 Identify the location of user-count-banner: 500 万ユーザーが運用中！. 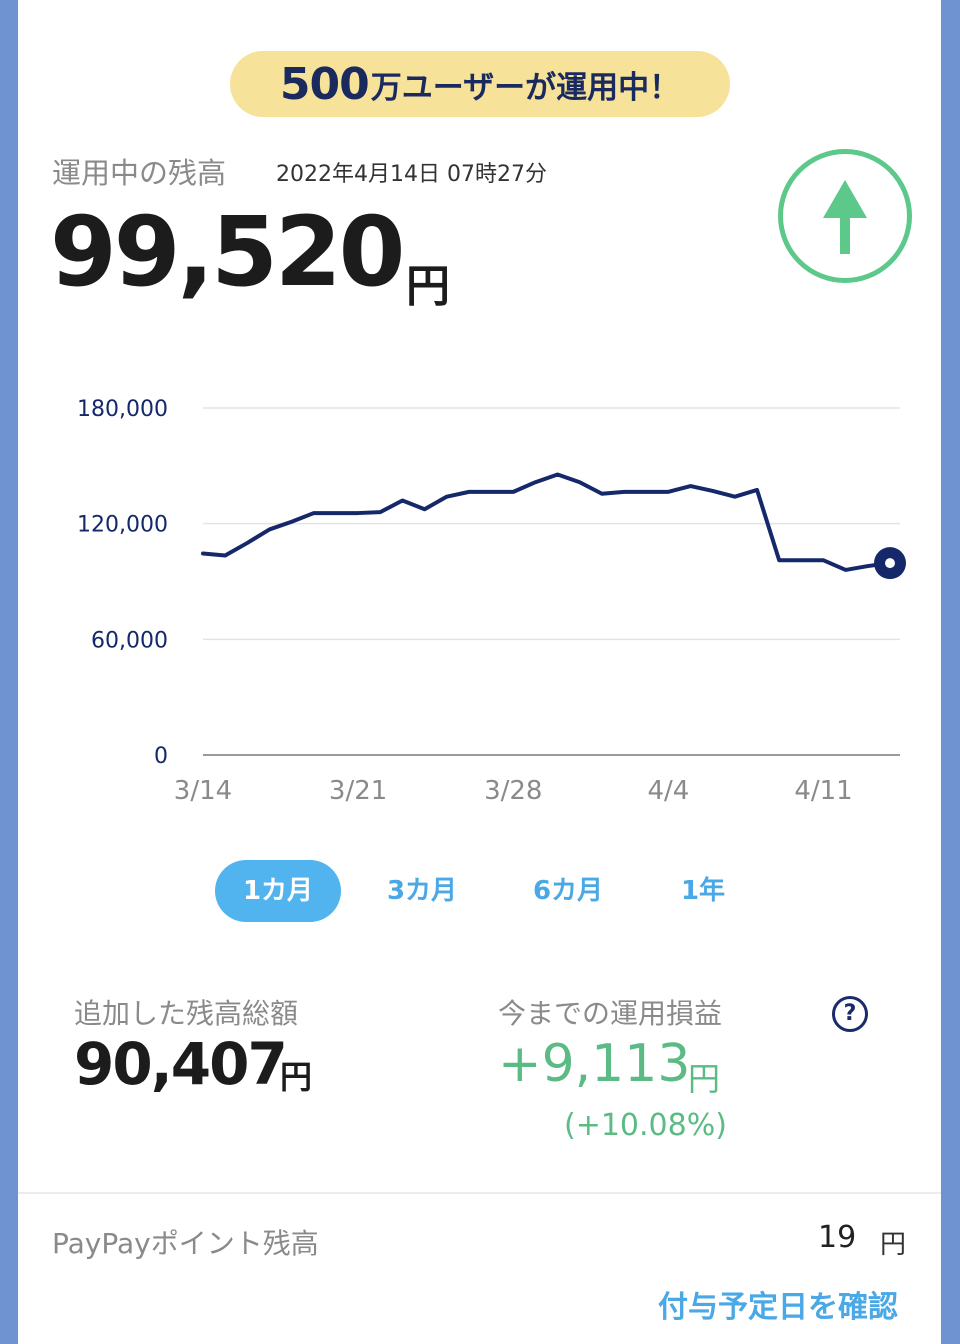
(480, 84).